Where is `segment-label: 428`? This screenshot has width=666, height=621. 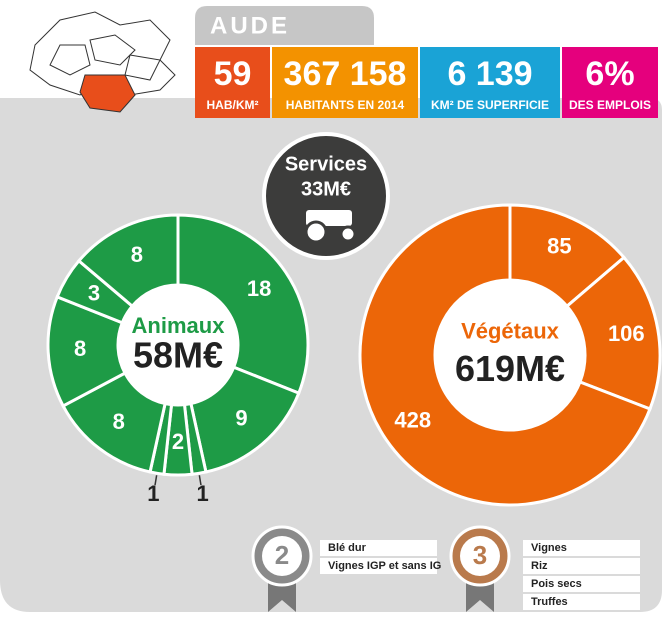 segment-label: 428 is located at coordinates (412, 420).